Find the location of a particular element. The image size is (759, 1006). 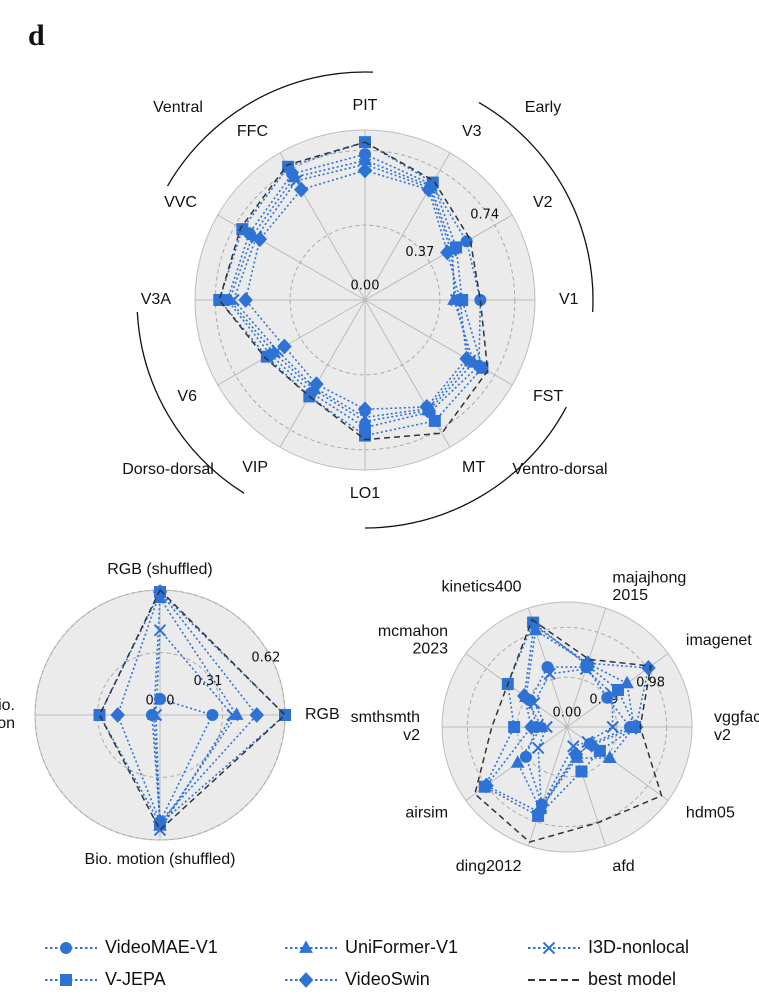

category-label: V6 is located at coordinates (187, 396).